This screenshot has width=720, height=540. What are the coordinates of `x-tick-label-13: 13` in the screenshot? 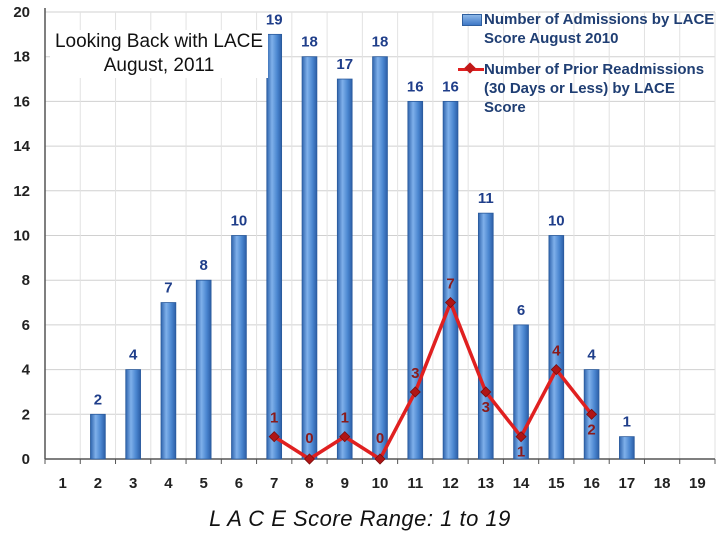 It's located at (485, 483).